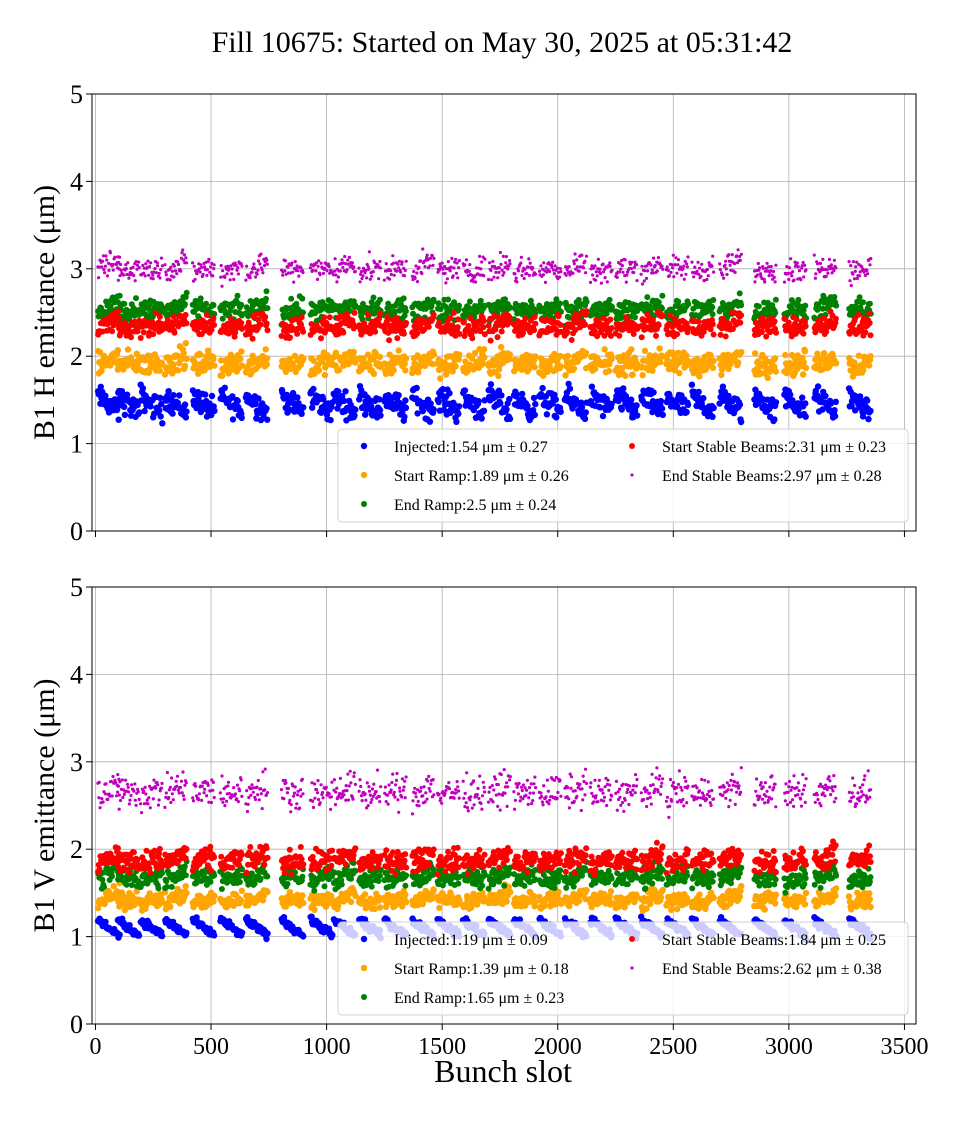 The height and width of the screenshot is (1125, 960). What do you see at coordinates (484, 404) in the screenshot?
I see `series-injected` at bounding box center [484, 404].